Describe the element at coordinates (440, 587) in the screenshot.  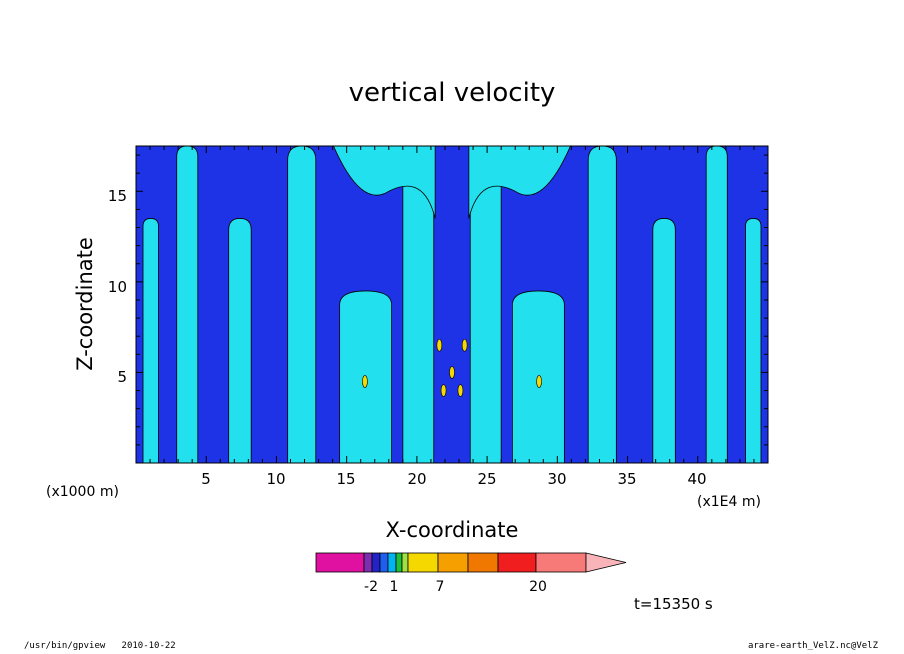
I see `colorbar-label: 7` at that location.